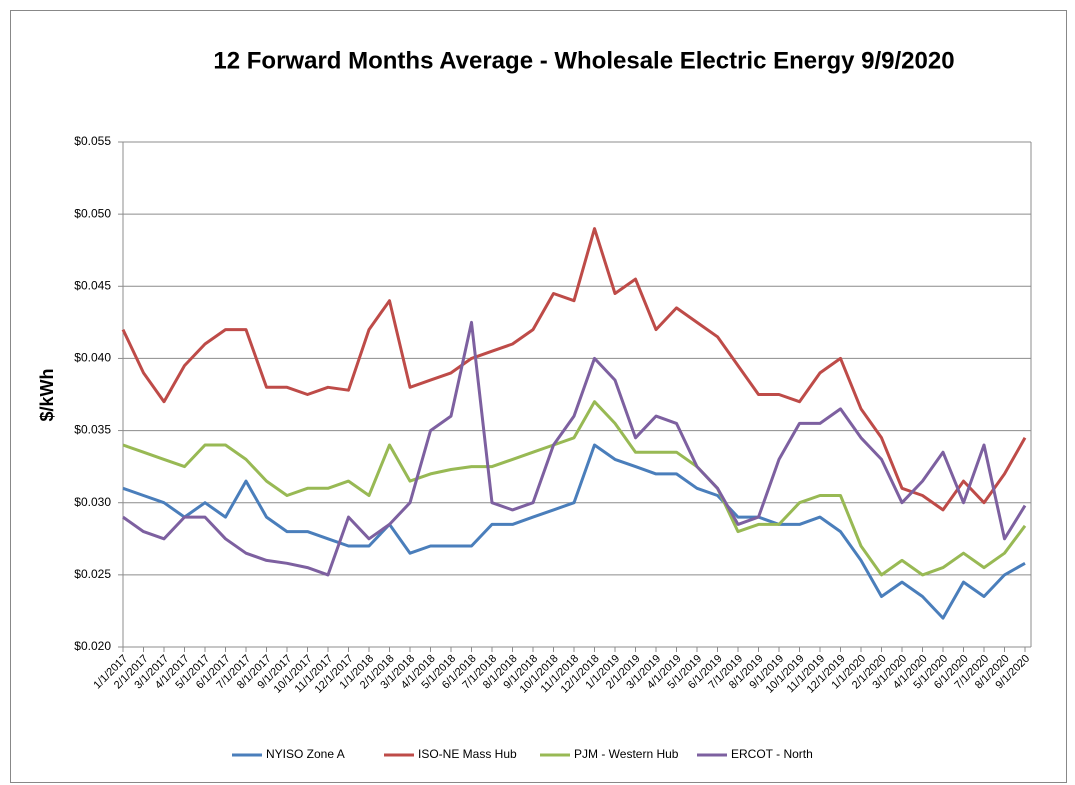 The width and height of the screenshot is (1075, 785). Describe the element at coordinates (92, 574) in the screenshot. I see `y-tick-label: $0.025` at that location.